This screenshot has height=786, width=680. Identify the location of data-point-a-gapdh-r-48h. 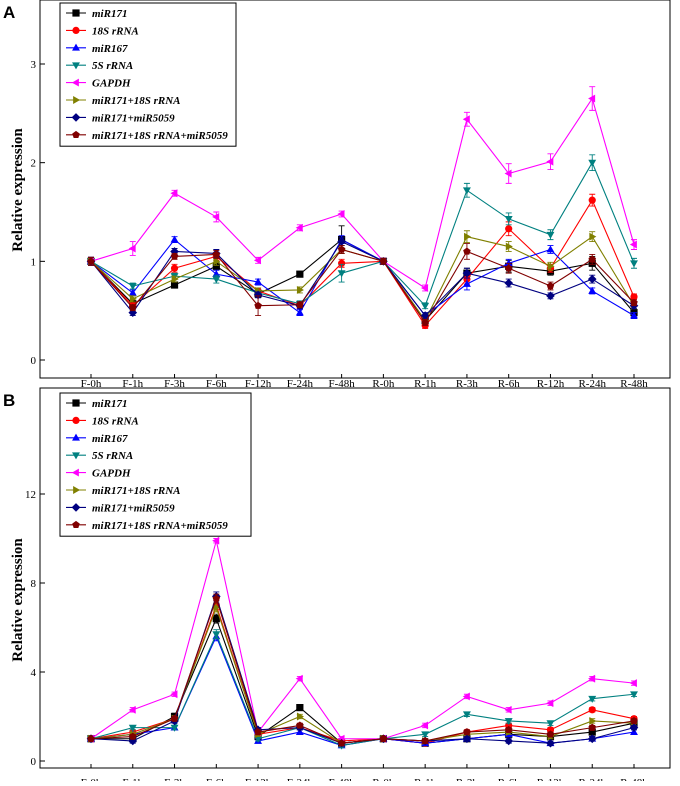
(633, 244).